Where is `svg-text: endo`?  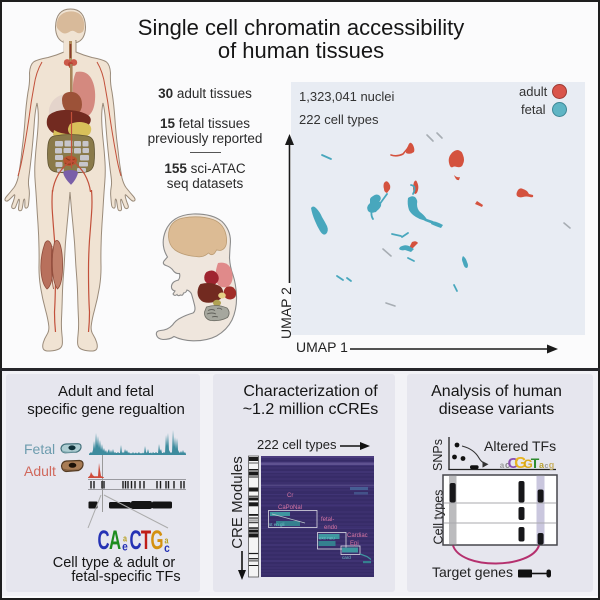
svg-text: endo is located at coordinates (331, 528).